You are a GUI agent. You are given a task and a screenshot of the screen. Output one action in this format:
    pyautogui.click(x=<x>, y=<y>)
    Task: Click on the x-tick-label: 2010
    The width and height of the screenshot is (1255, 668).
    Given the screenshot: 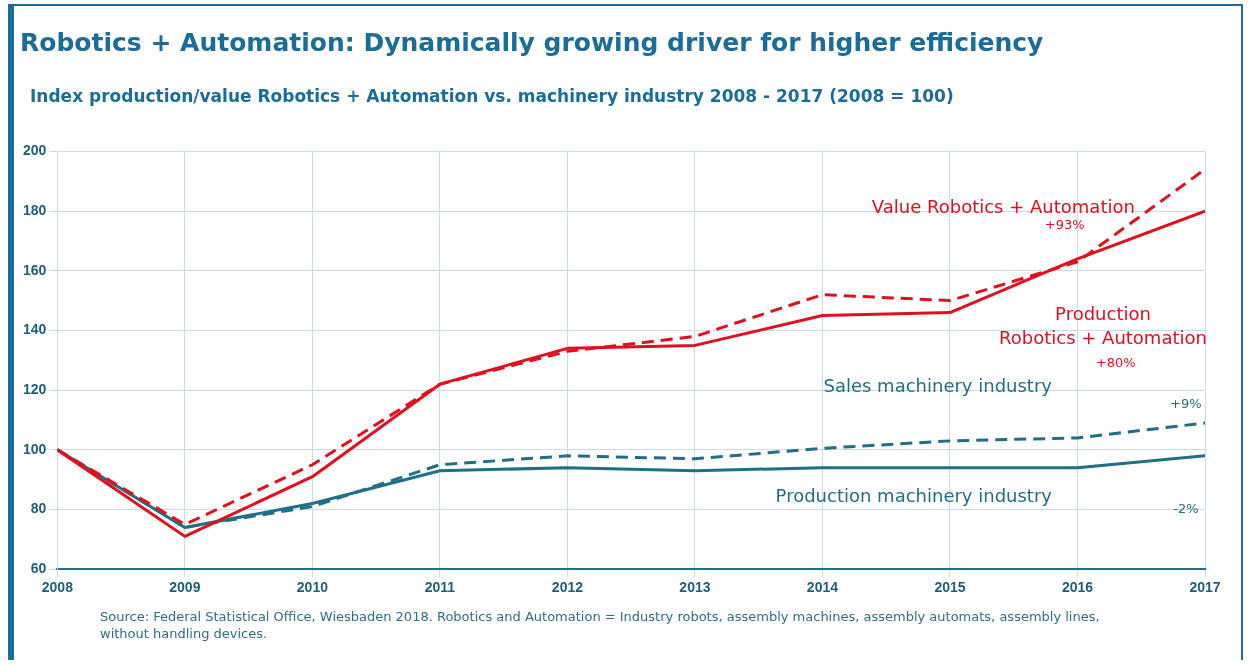 What is the action you would take?
    pyautogui.click(x=312, y=587)
    